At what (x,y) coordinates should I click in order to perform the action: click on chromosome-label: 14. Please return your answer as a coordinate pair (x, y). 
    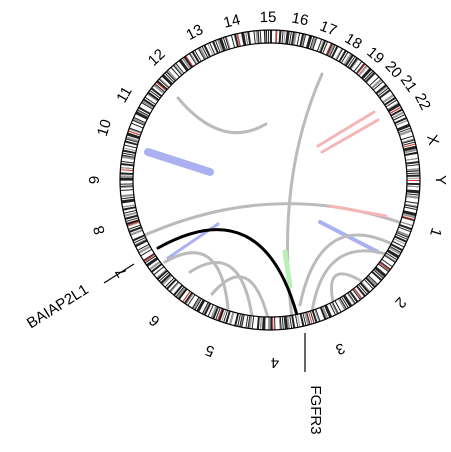
    Looking at the image, I should click on (232, 21).